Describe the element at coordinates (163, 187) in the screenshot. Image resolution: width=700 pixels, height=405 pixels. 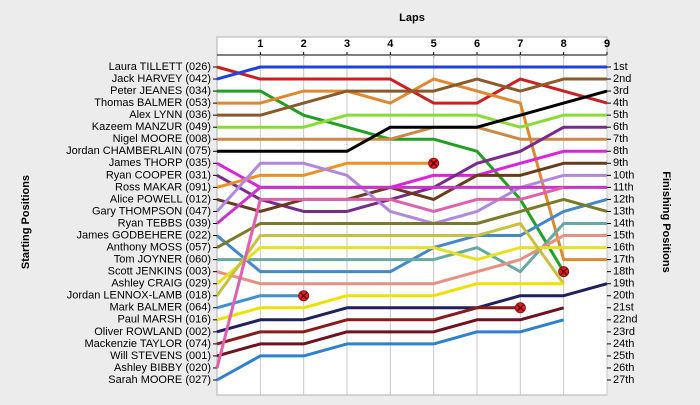
I see `y-tick-label: Ross MAKAR (091)` at that location.